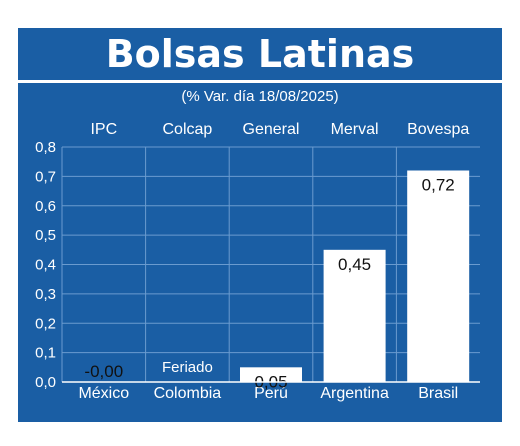 The image size is (520, 446). I want to click on y-tick-label: 0,2, so click(45, 323).